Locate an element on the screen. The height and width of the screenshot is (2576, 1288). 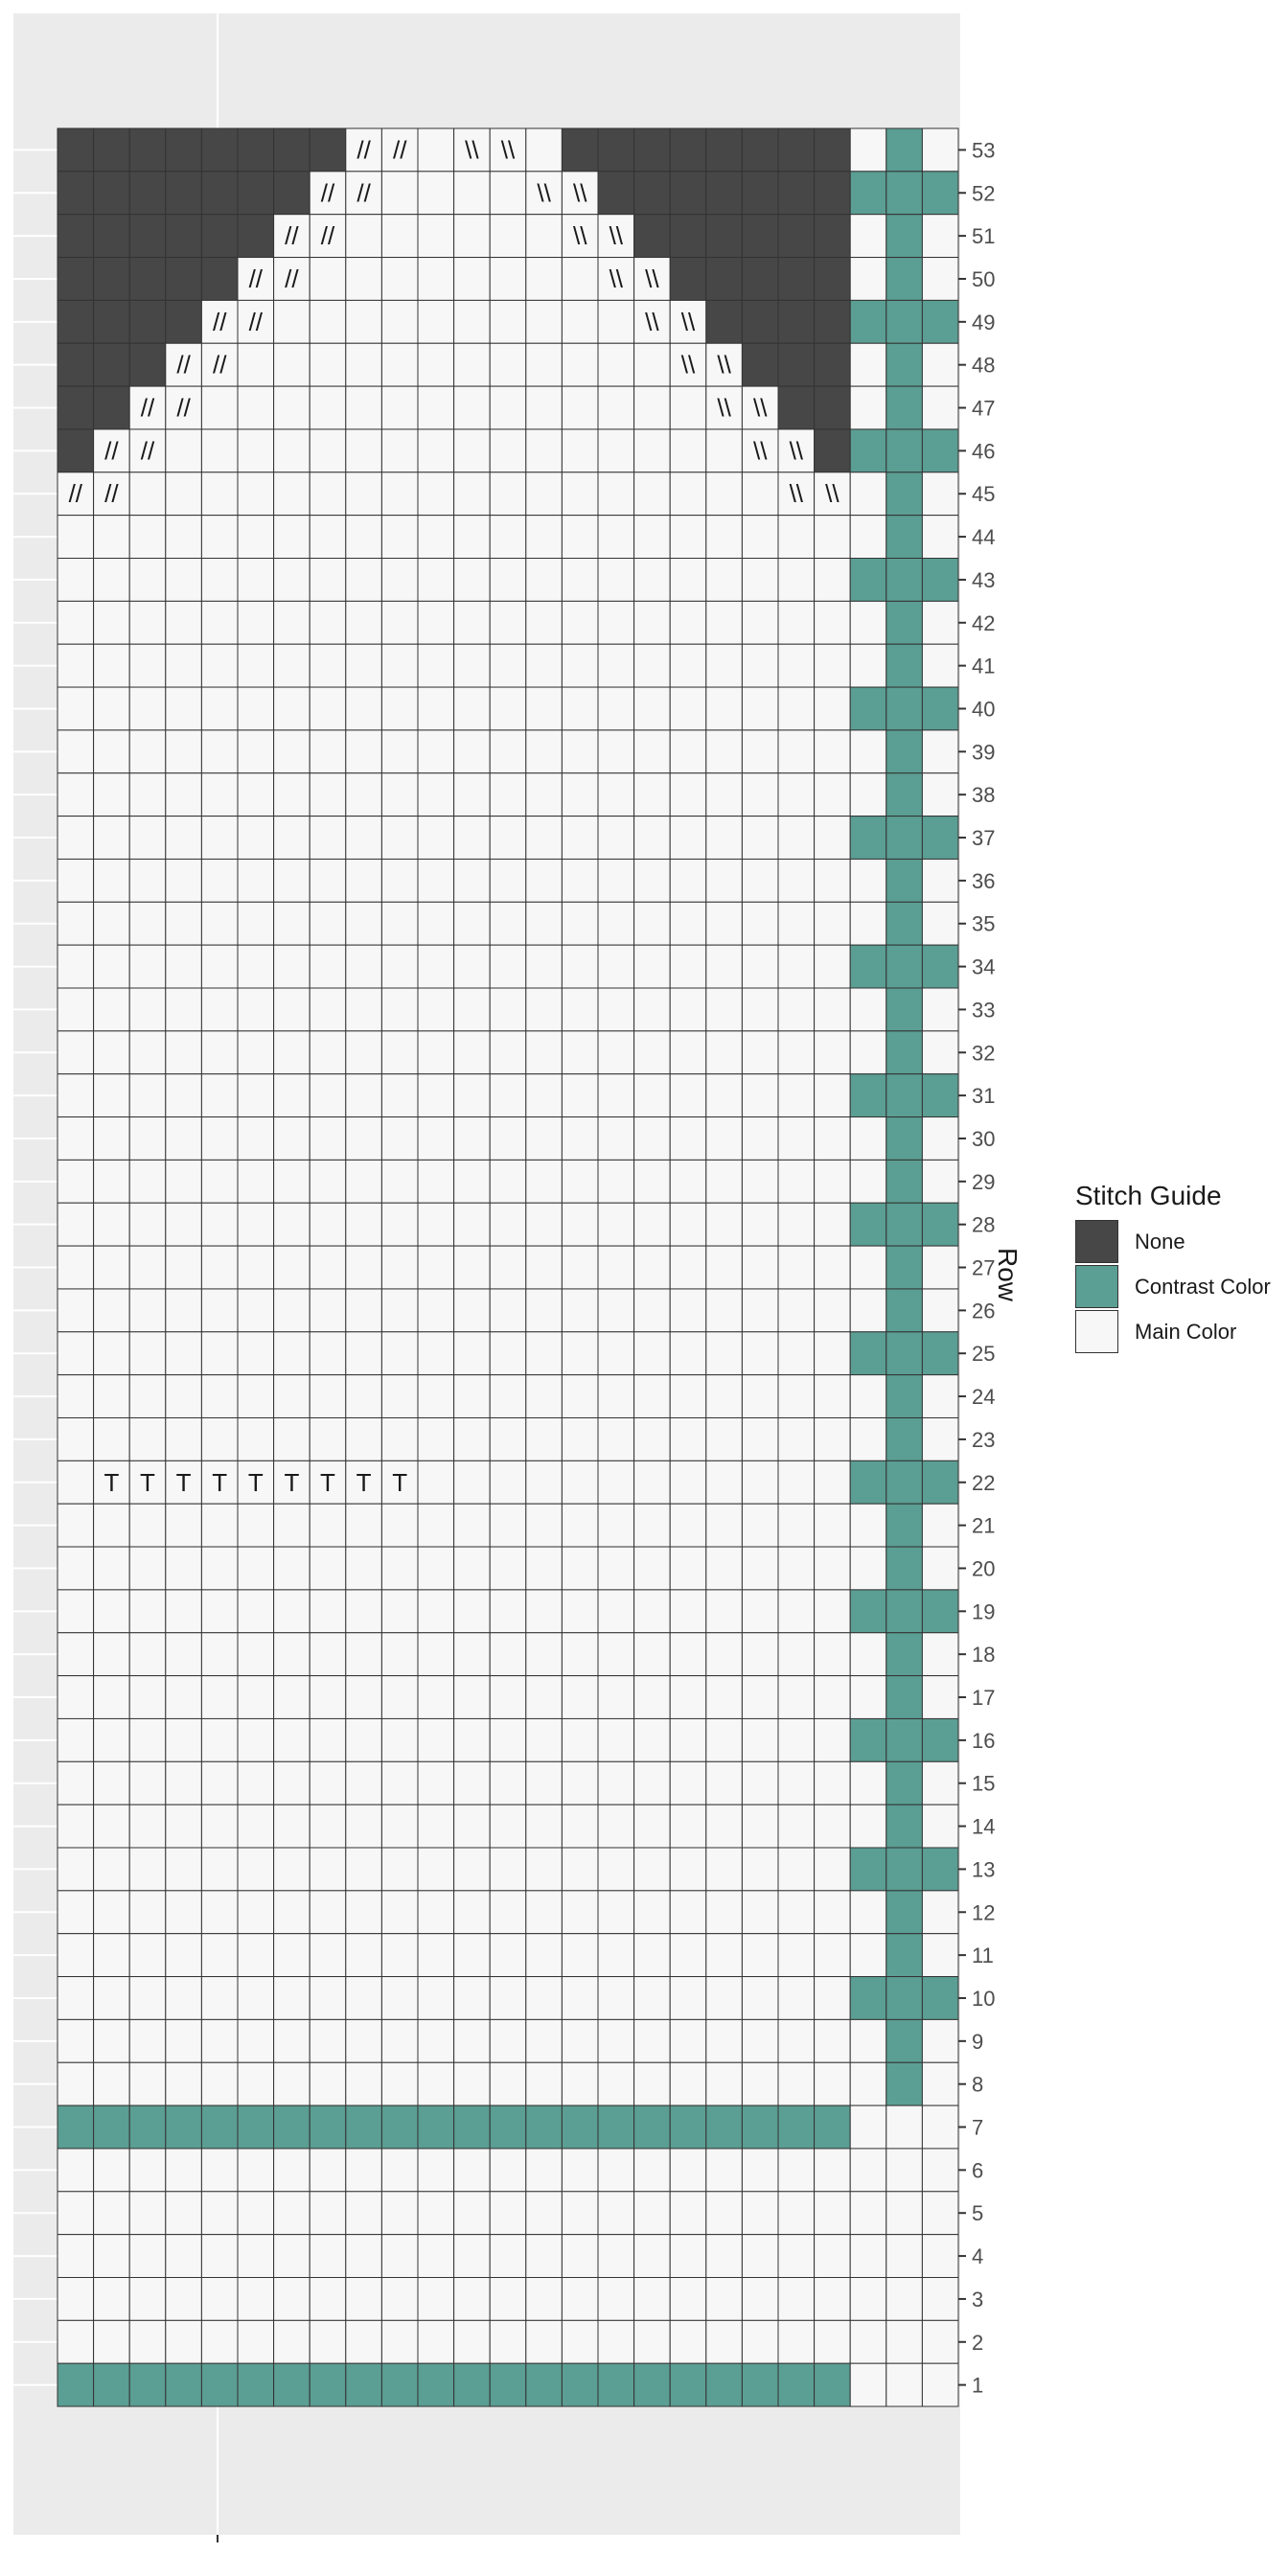
stitch-cell-r2-c23 is located at coordinates (868, 2341).